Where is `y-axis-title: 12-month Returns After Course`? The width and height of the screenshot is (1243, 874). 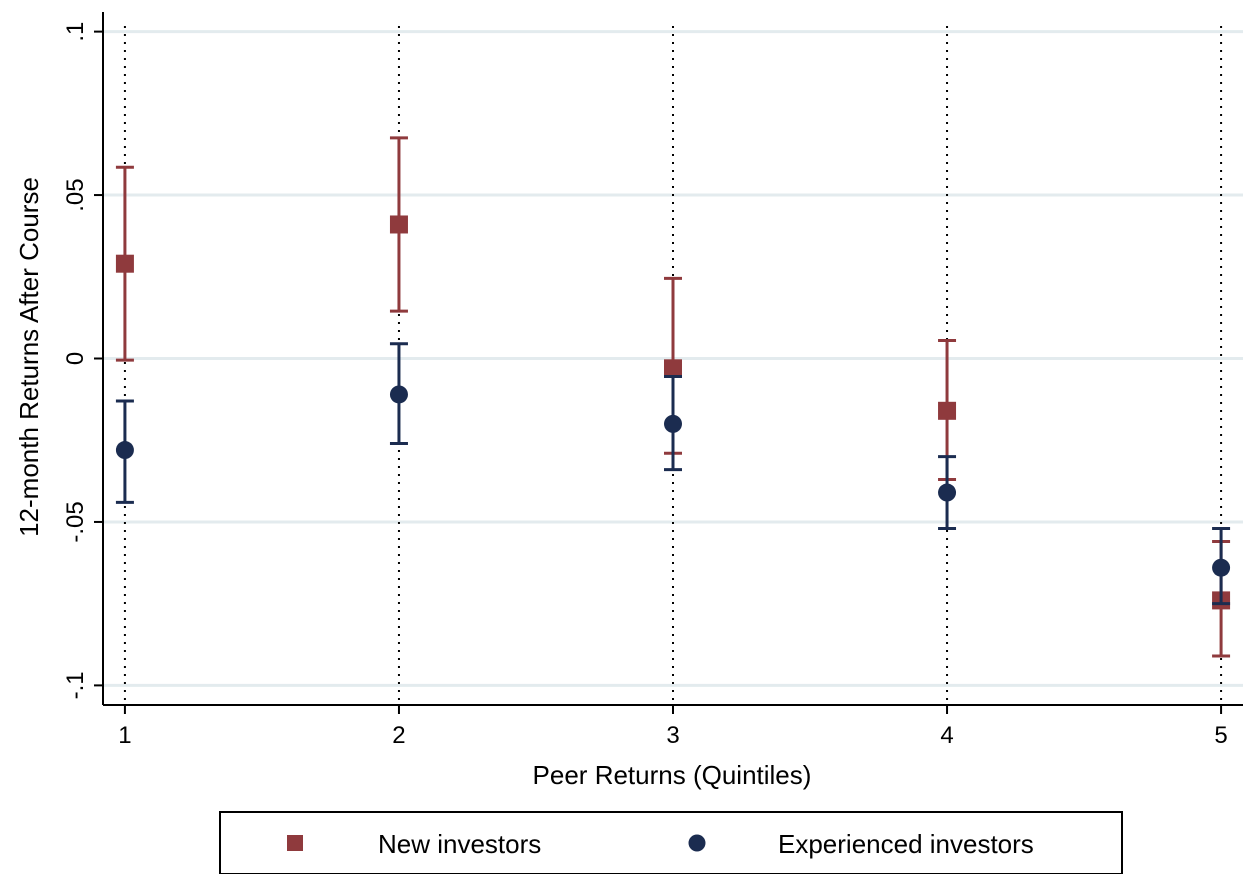
y-axis-title: 12-month Returns After Course is located at coordinates (29, 357).